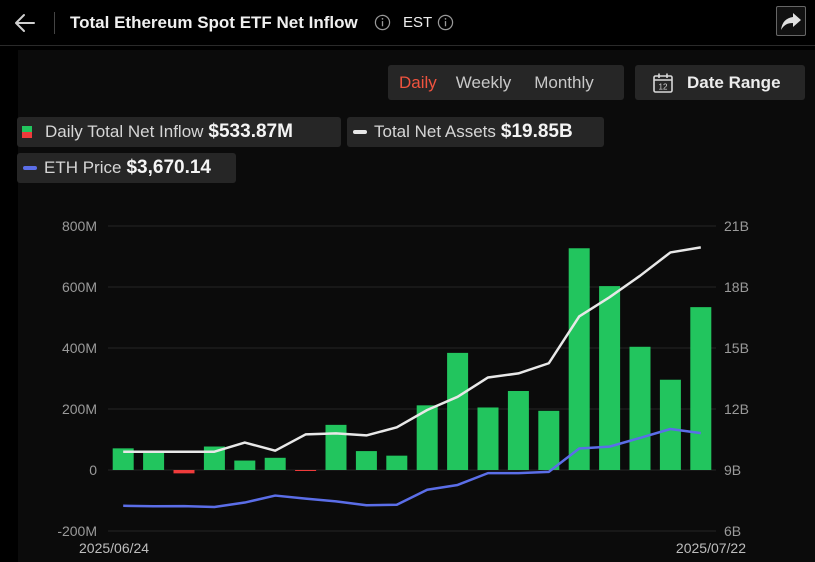 The image size is (815, 562). I want to click on legend-assets-name: Total Net Assets, so click(435, 131).